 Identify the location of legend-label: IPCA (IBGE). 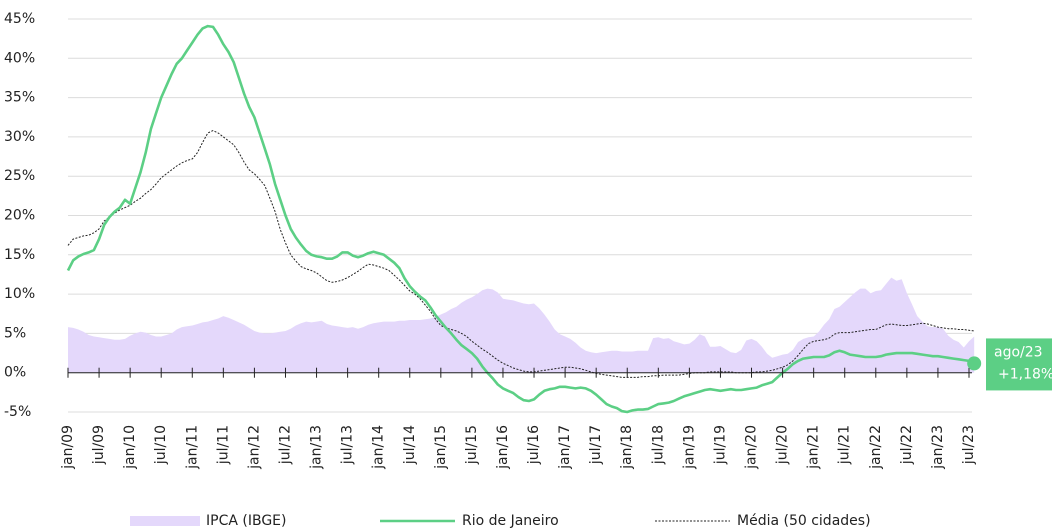
(246, 521).